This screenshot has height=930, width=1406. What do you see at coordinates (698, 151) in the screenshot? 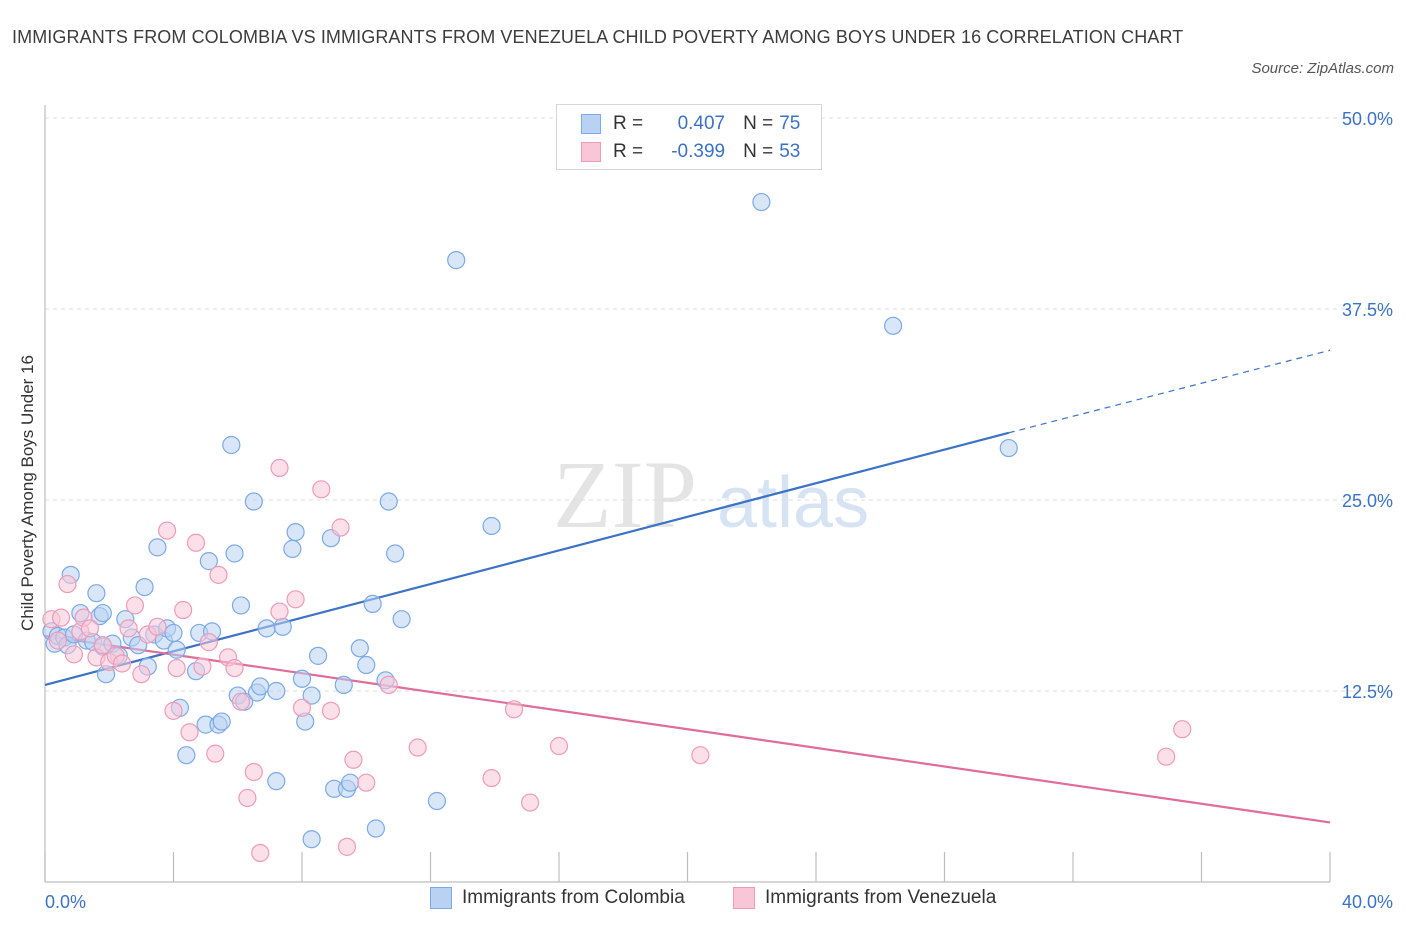
I see `legend-r-value-venezuela: -0.399` at bounding box center [698, 151].